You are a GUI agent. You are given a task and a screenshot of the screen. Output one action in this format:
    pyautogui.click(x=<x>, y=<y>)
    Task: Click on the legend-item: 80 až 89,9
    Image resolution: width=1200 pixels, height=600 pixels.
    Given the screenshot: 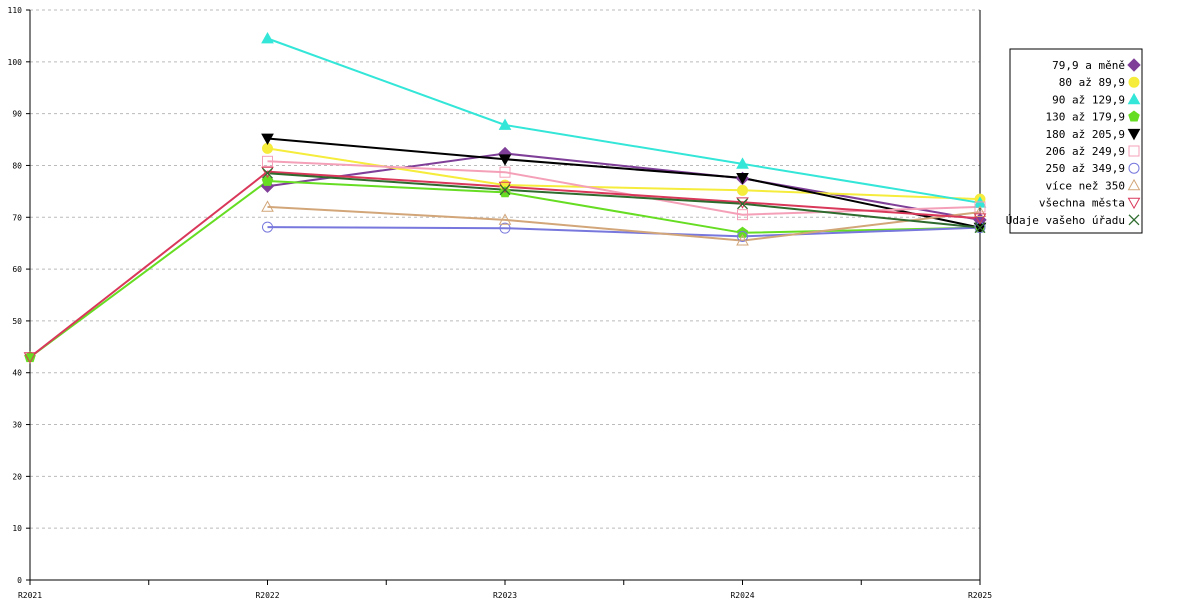 What is the action you would take?
    pyautogui.click(x=1099, y=82)
    